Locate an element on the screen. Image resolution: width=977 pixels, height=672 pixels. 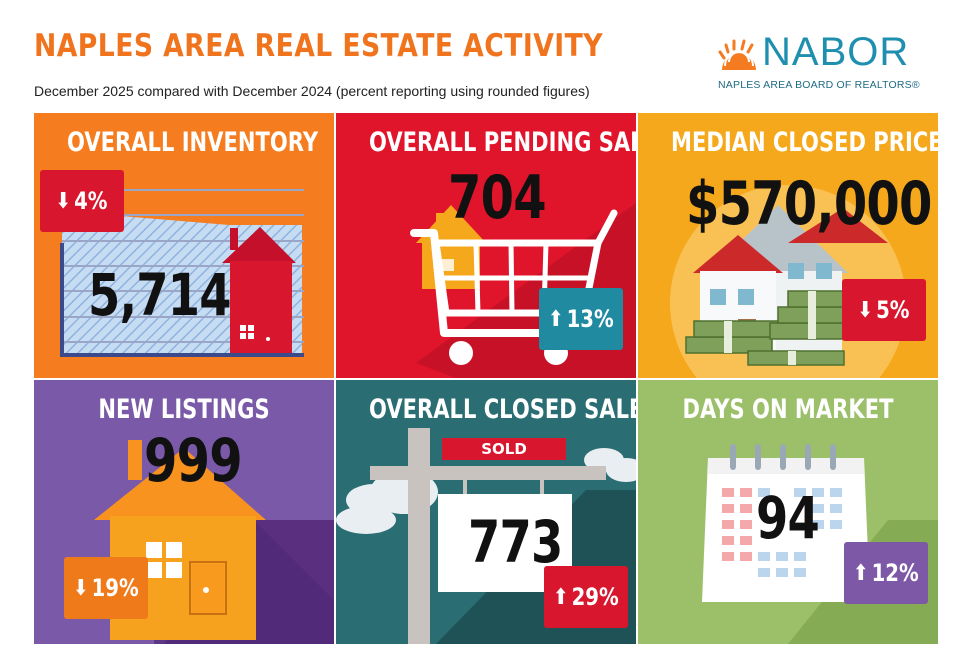
logo-wordmark: NABOR is located at coordinates (836, 52).